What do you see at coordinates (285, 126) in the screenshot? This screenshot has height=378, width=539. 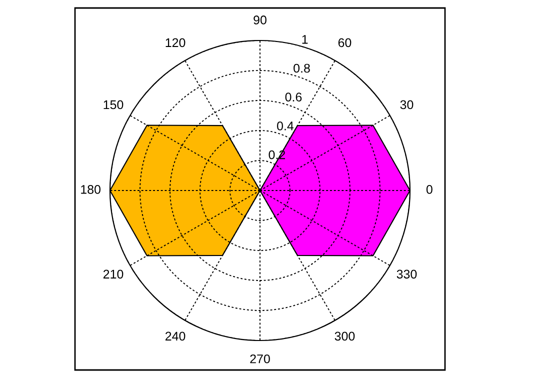 I see `y-tick-label: 0.4` at bounding box center [285, 126].